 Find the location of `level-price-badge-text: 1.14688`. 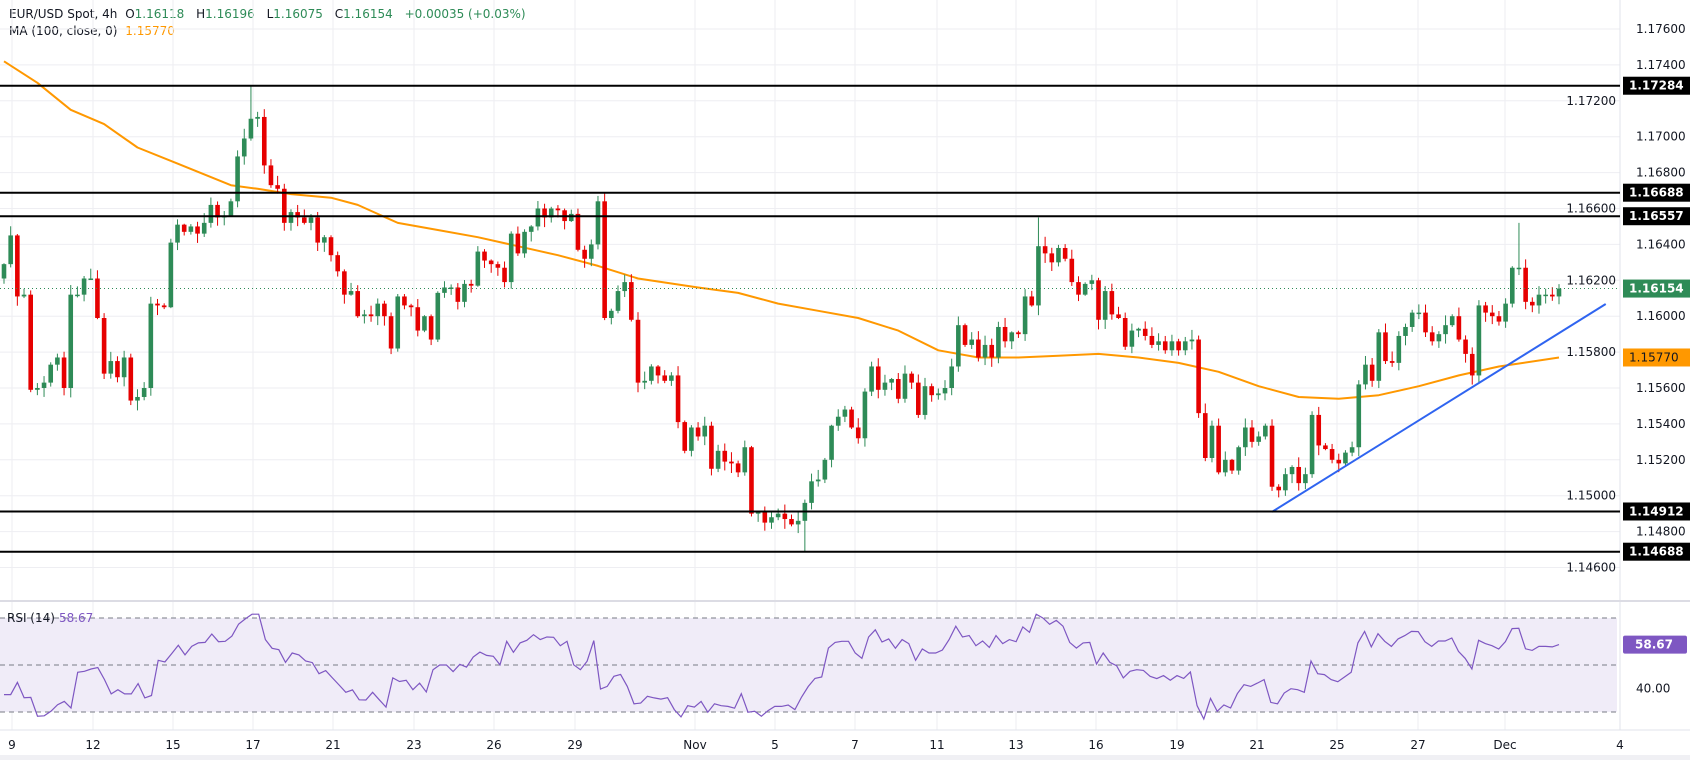

level-price-badge-text: 1.14688 is located at coordinates (1656, 552).